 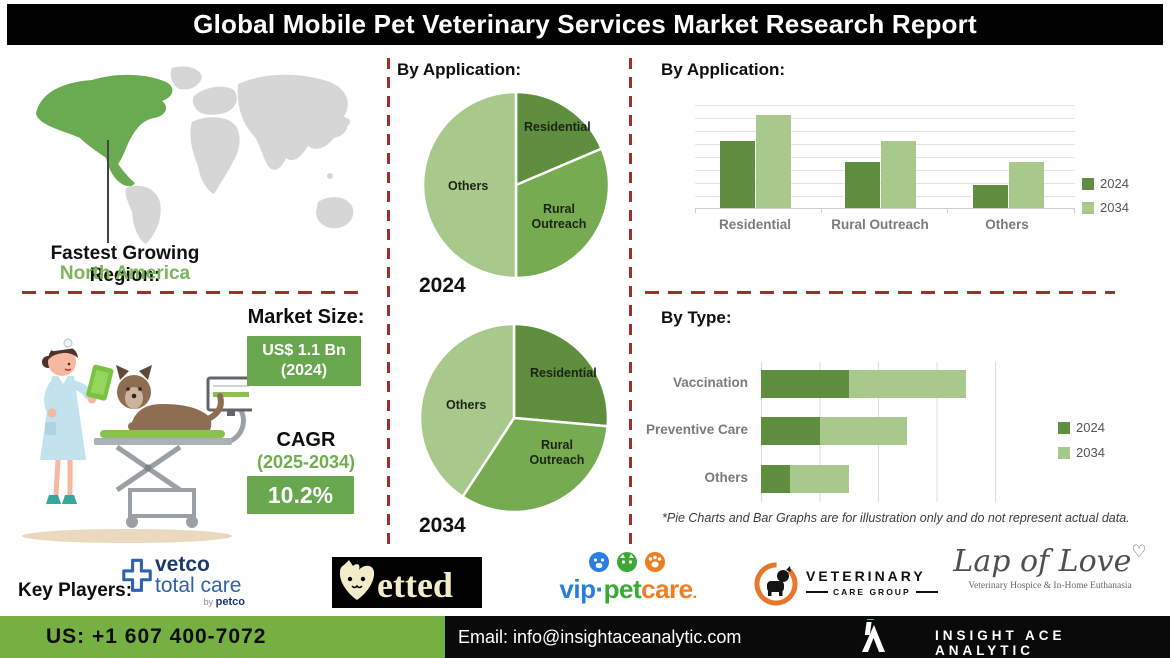 What do you see at coordinates (137, 575) in the screenshot?
I see `vetco-cross-icon` at bounding box center [137, 575].